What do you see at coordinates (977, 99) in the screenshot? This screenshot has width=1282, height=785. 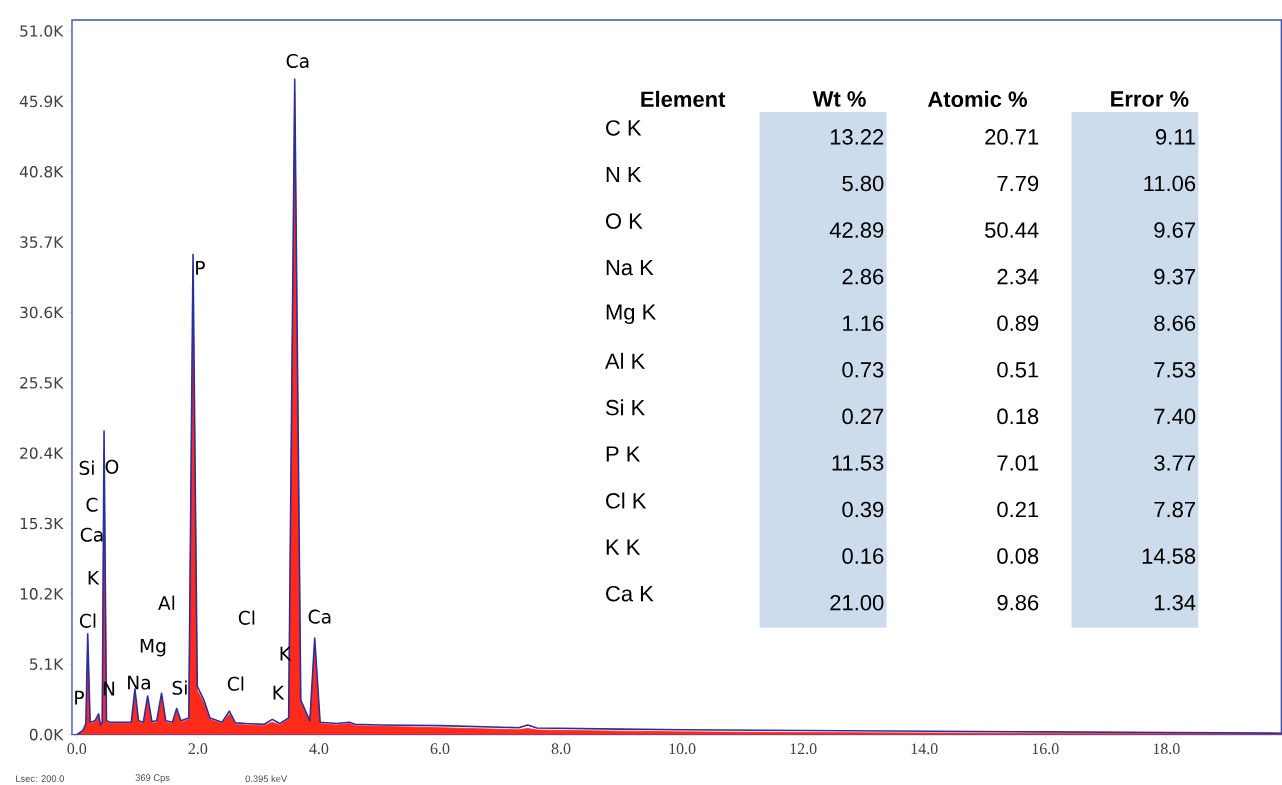 I see `annotation: Atomic %` at bounding box center [977, 99].